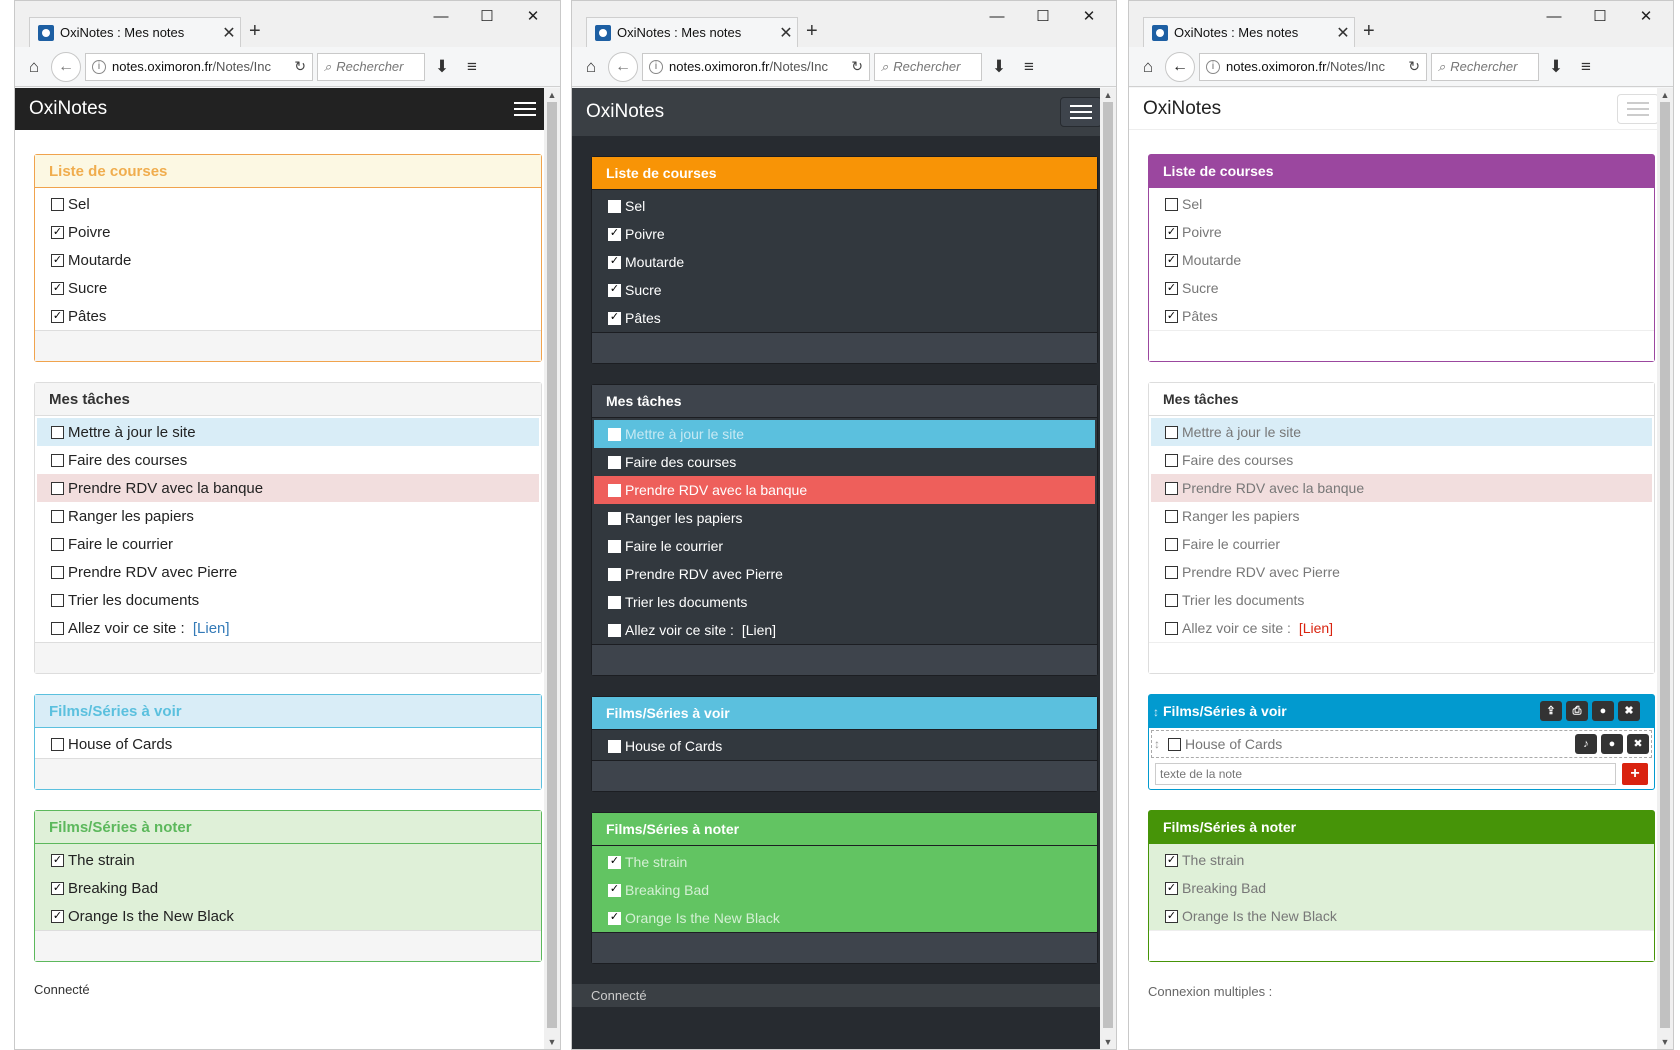  Describe the element at coordinates (68, 108) in the screenshot. I see `brand: OxiNotes` at that location.